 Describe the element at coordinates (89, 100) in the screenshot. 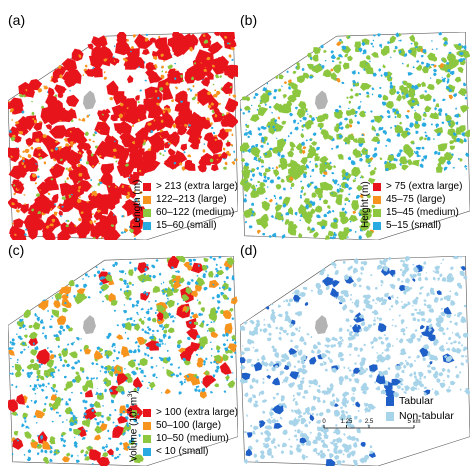

I see `island-shape` at that location.